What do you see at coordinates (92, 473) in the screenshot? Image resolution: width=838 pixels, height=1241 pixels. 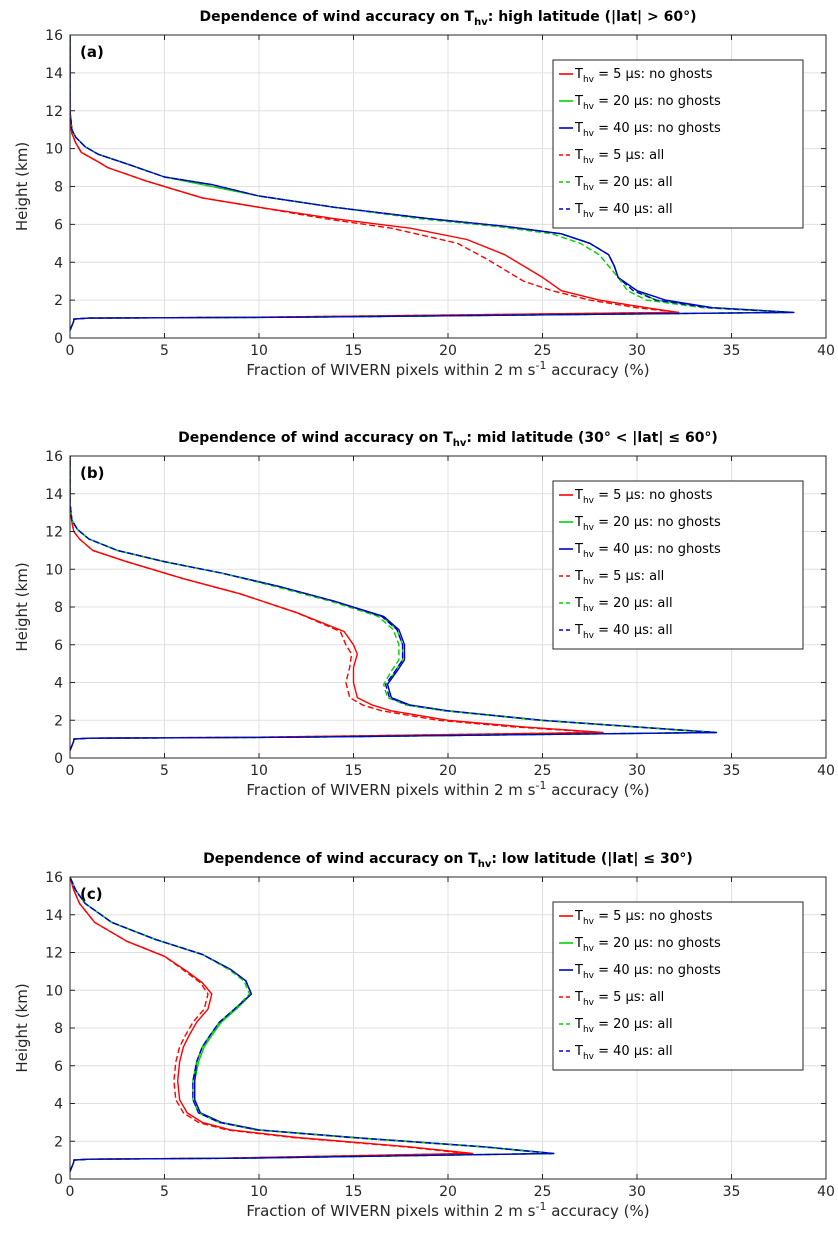 I see `panel-letter: (b)` at bounding box center [92, 473].